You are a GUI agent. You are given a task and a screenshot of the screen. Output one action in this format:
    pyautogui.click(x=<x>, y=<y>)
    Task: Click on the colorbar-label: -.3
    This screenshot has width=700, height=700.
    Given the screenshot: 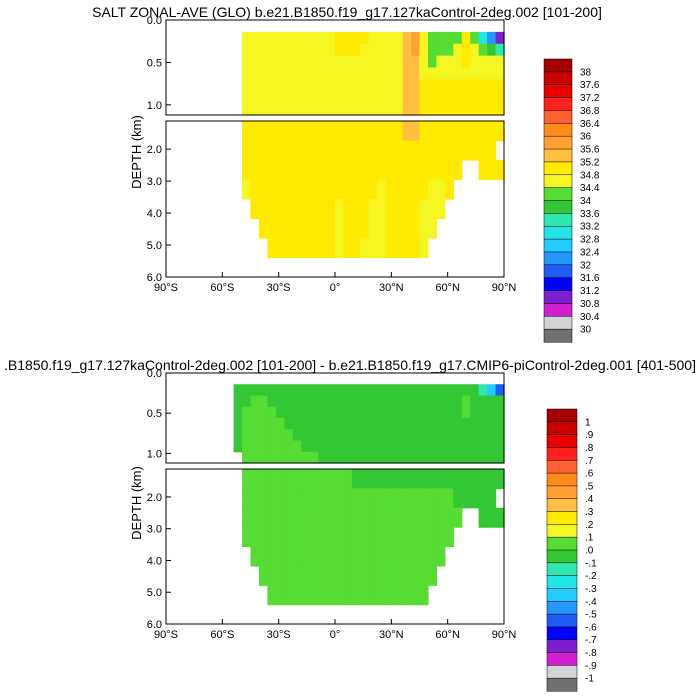 What is the action you would take?
    pyautogui.click(x=591, y=589)
    